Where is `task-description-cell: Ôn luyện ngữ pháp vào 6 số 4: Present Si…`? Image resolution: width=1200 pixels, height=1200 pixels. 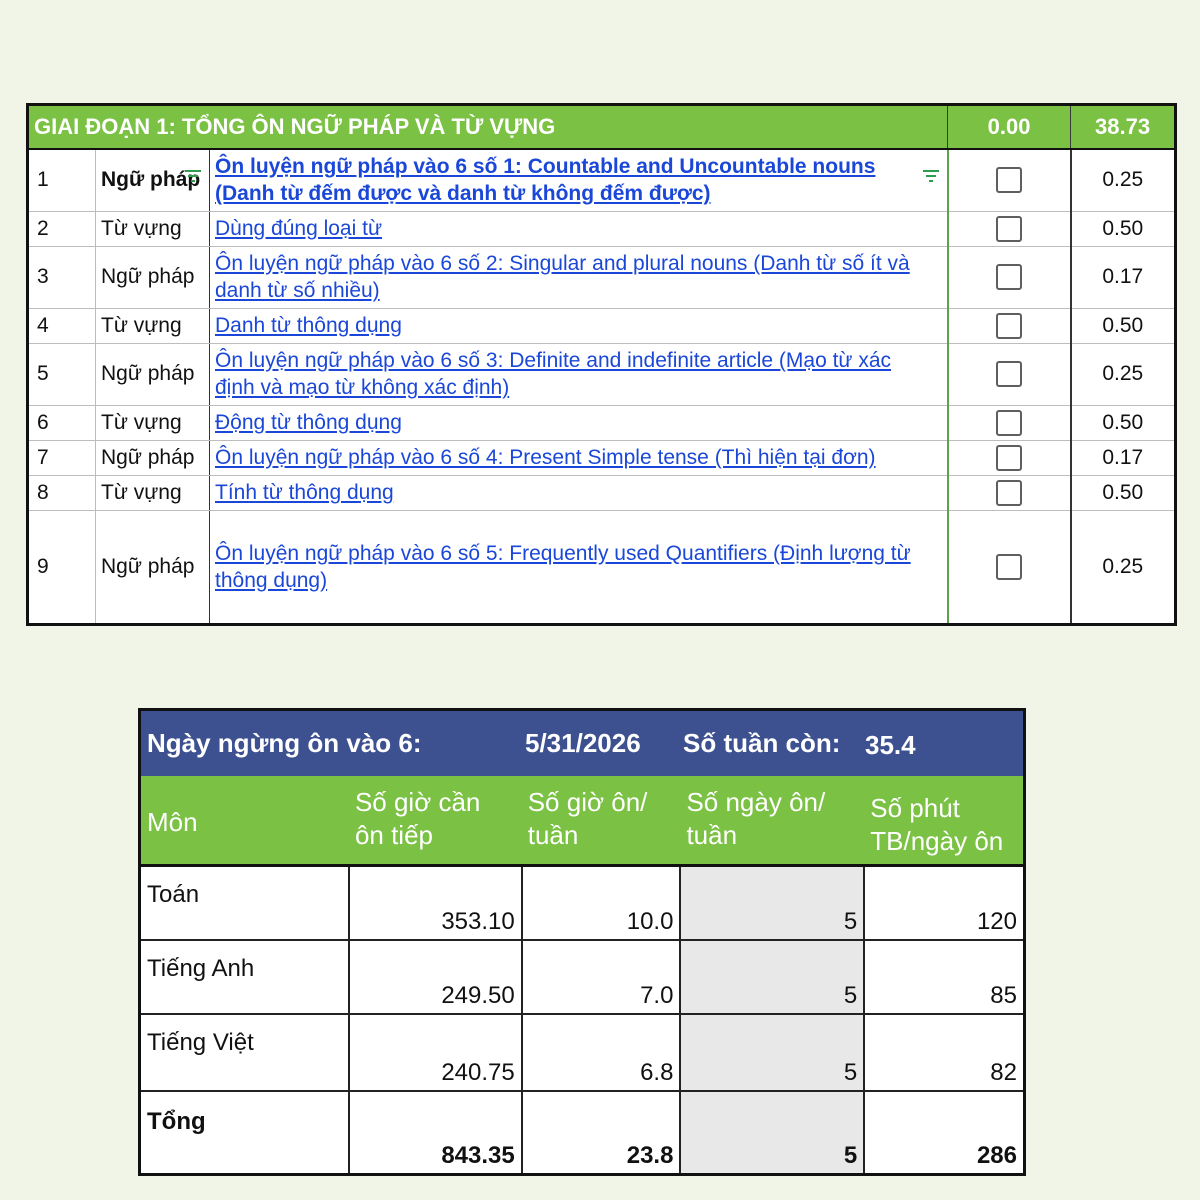
task-description-cell: Ôn luyện ngữ pháp vào 6 số 4: Present Si… is located at coordinates (578, 457).